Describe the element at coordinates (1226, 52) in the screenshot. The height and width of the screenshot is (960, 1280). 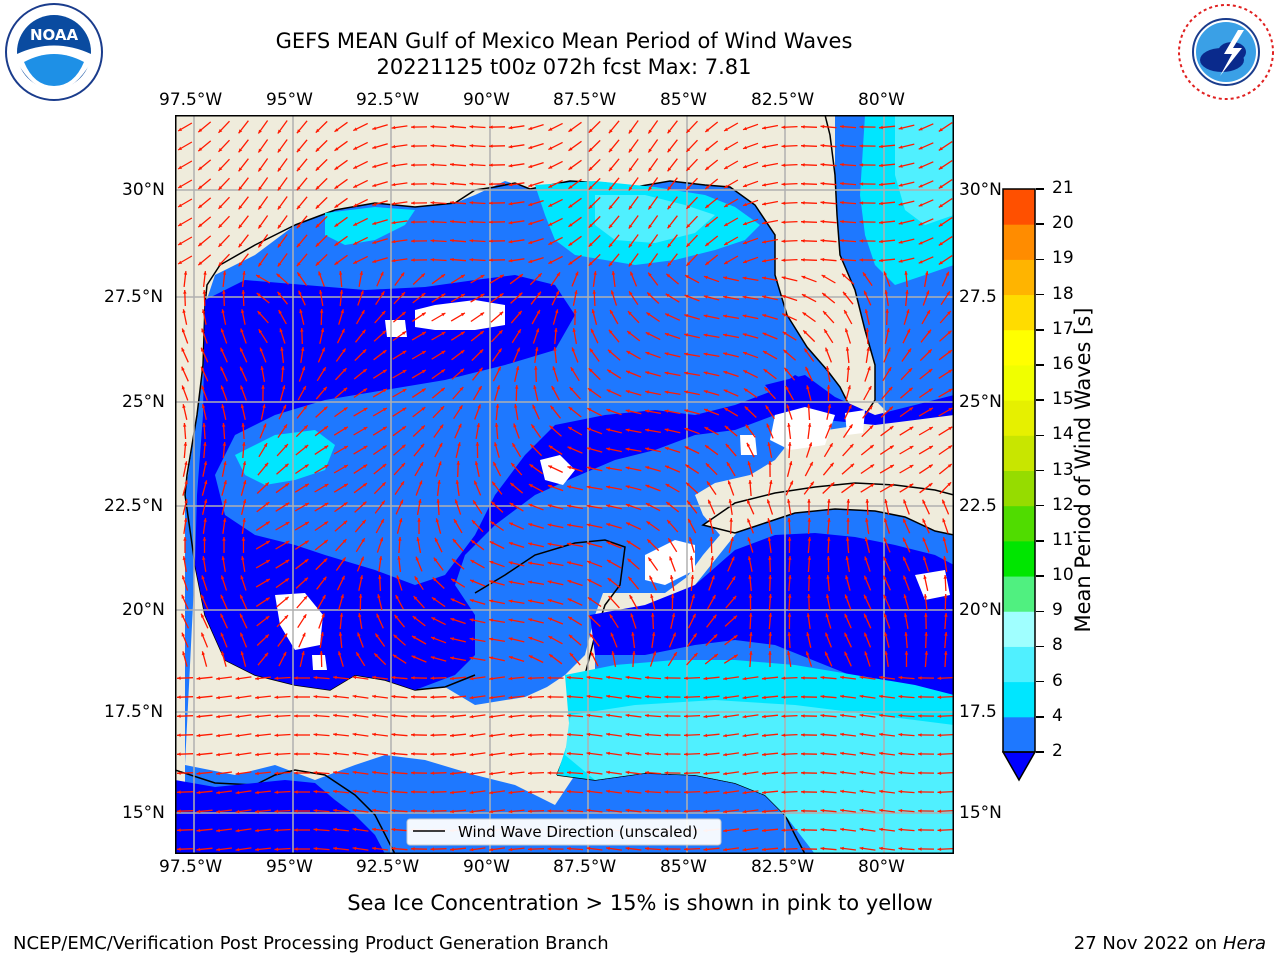
I see `nws-logo` at that location.